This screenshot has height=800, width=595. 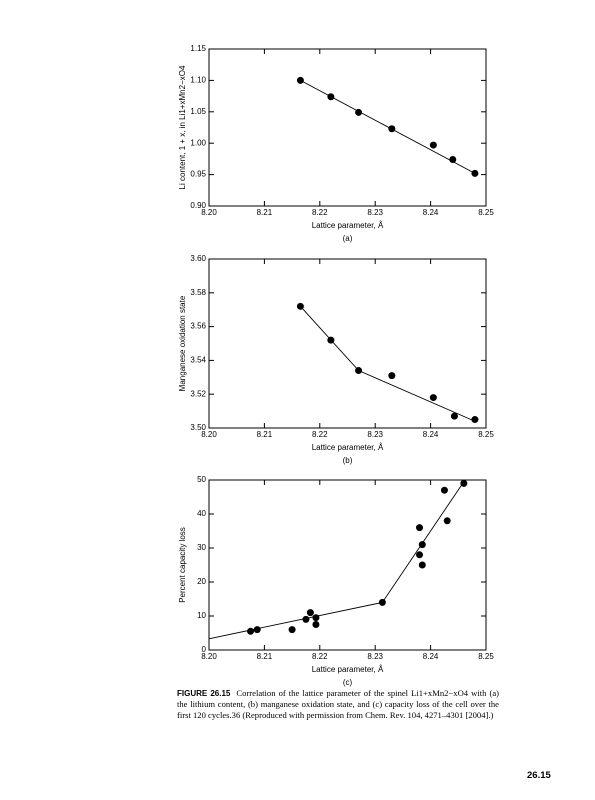 What do you see at coordinates (198, 427) in the screenshot?
I see `y-tick-label: 3.50` at bounding box center [198, 427].